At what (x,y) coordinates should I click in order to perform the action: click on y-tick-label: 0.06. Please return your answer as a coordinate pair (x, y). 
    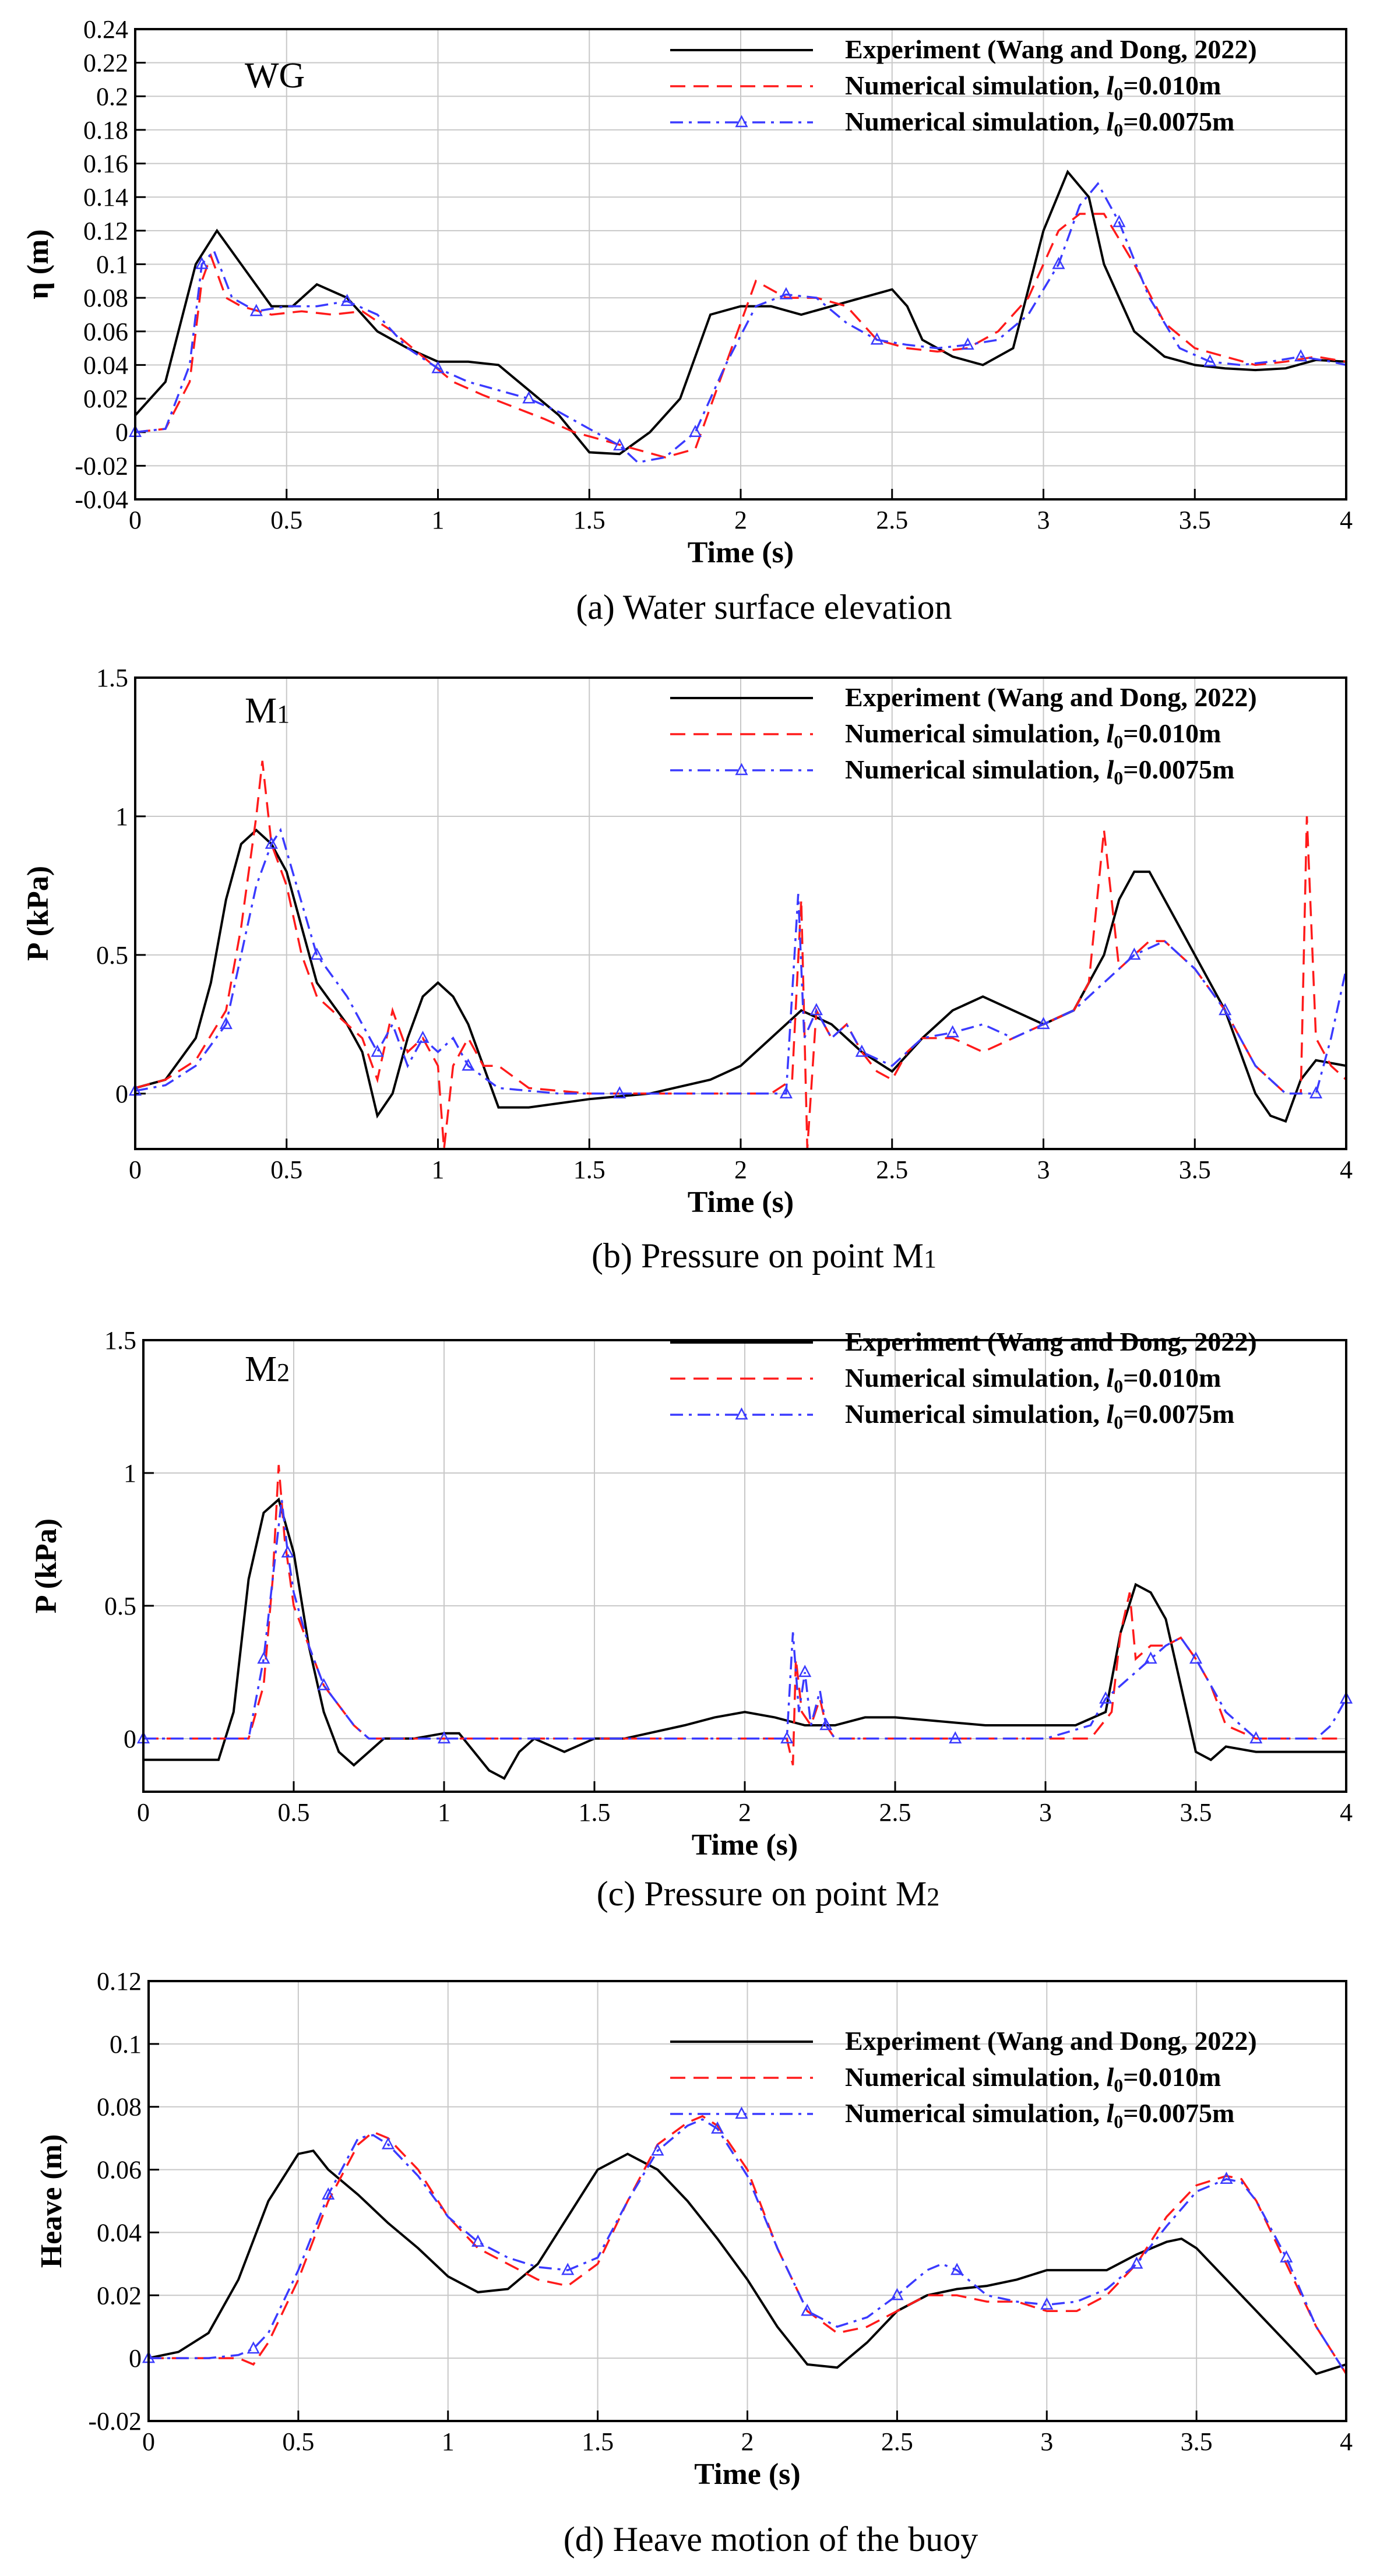
    Looking at the image, I should click on (120, 2170).